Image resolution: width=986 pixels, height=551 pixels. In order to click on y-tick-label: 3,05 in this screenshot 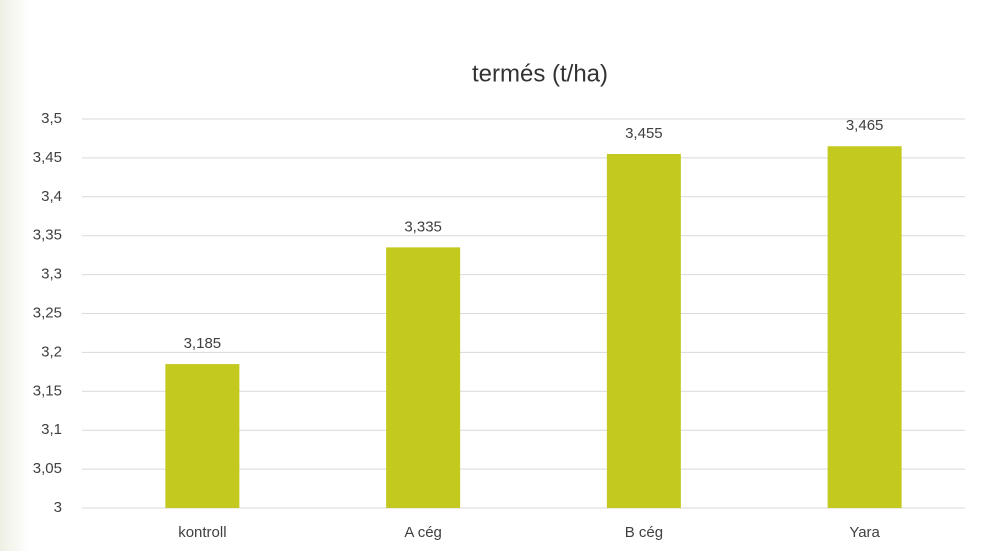, I will do `click(47, 468)`.